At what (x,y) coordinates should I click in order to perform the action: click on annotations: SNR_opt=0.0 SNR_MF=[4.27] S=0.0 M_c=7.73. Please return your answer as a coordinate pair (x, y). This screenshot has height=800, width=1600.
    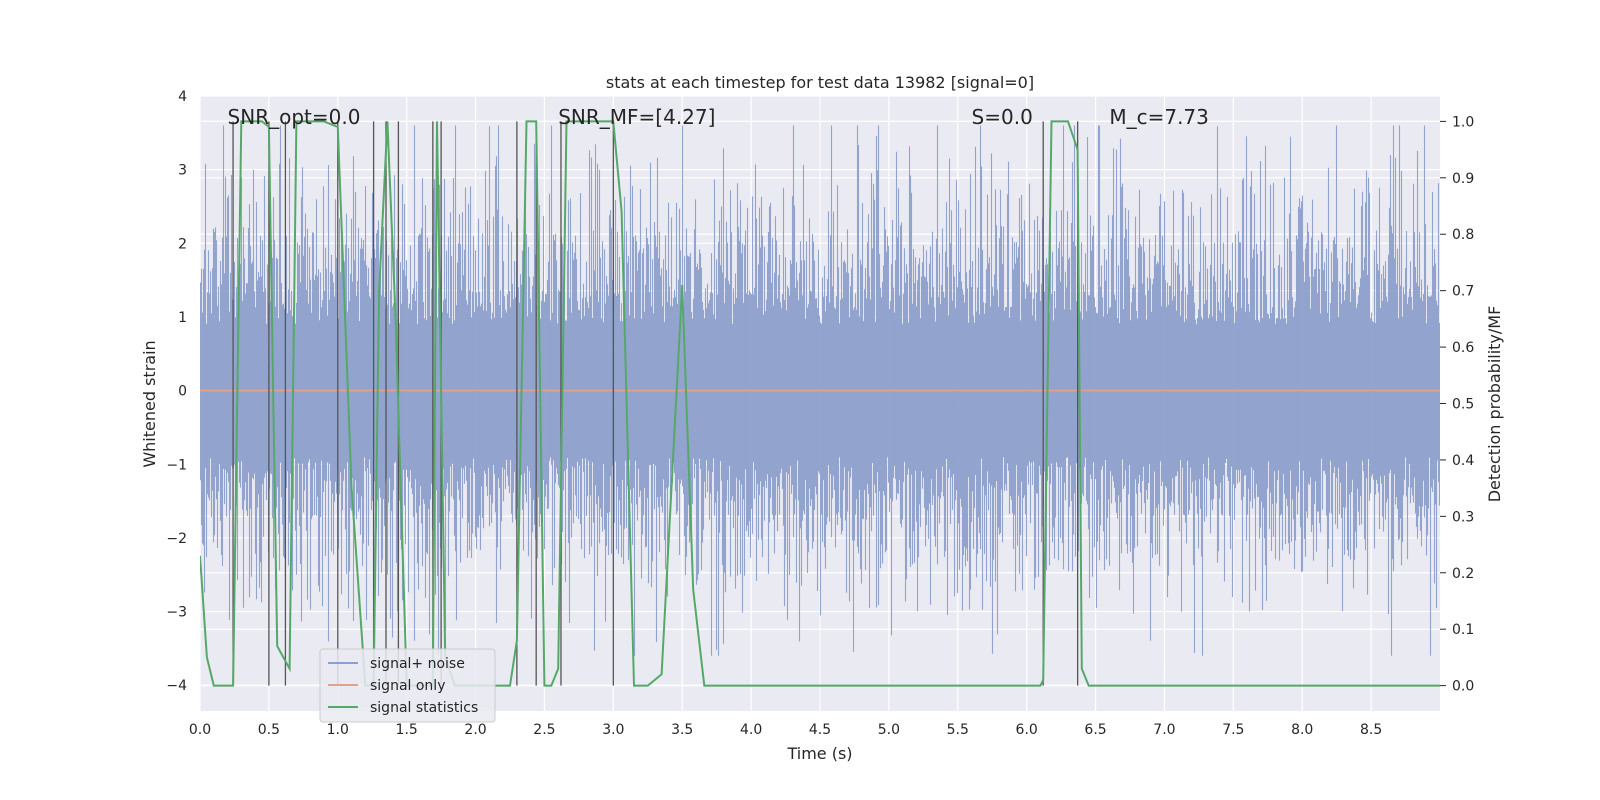
    Looking at the image, I should click on (718, 117).